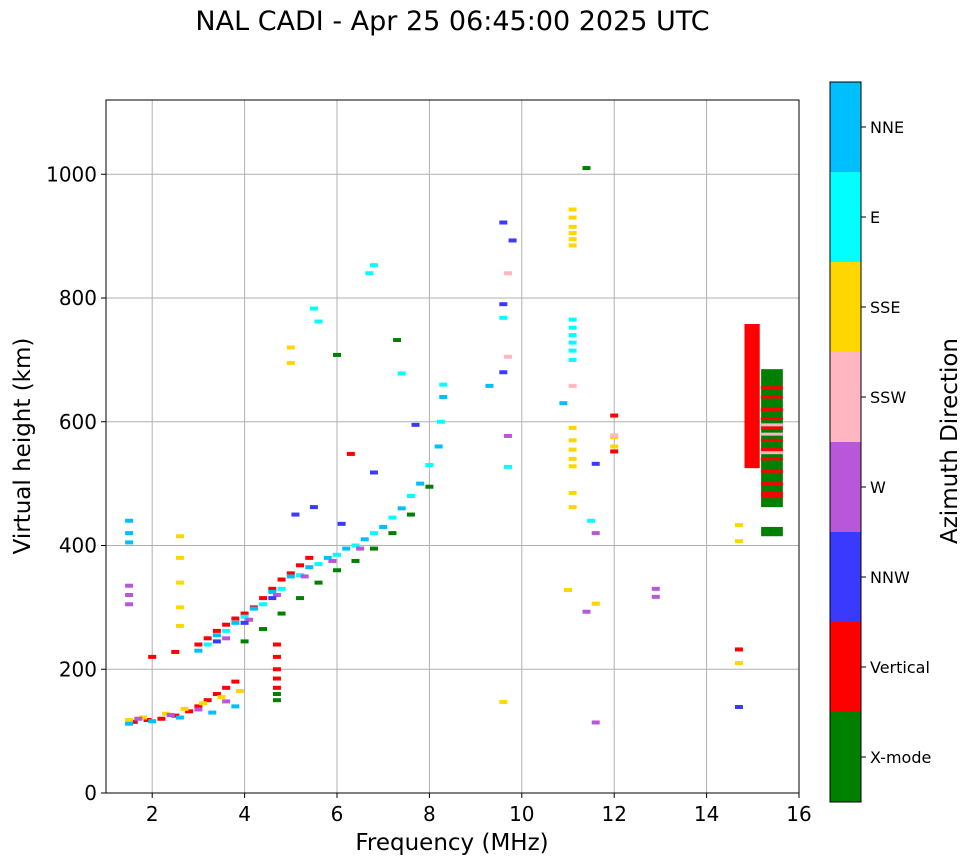 The image size is (972, 865). I want to click on y-axis-label: Virtual height (km), so click(23, 446).